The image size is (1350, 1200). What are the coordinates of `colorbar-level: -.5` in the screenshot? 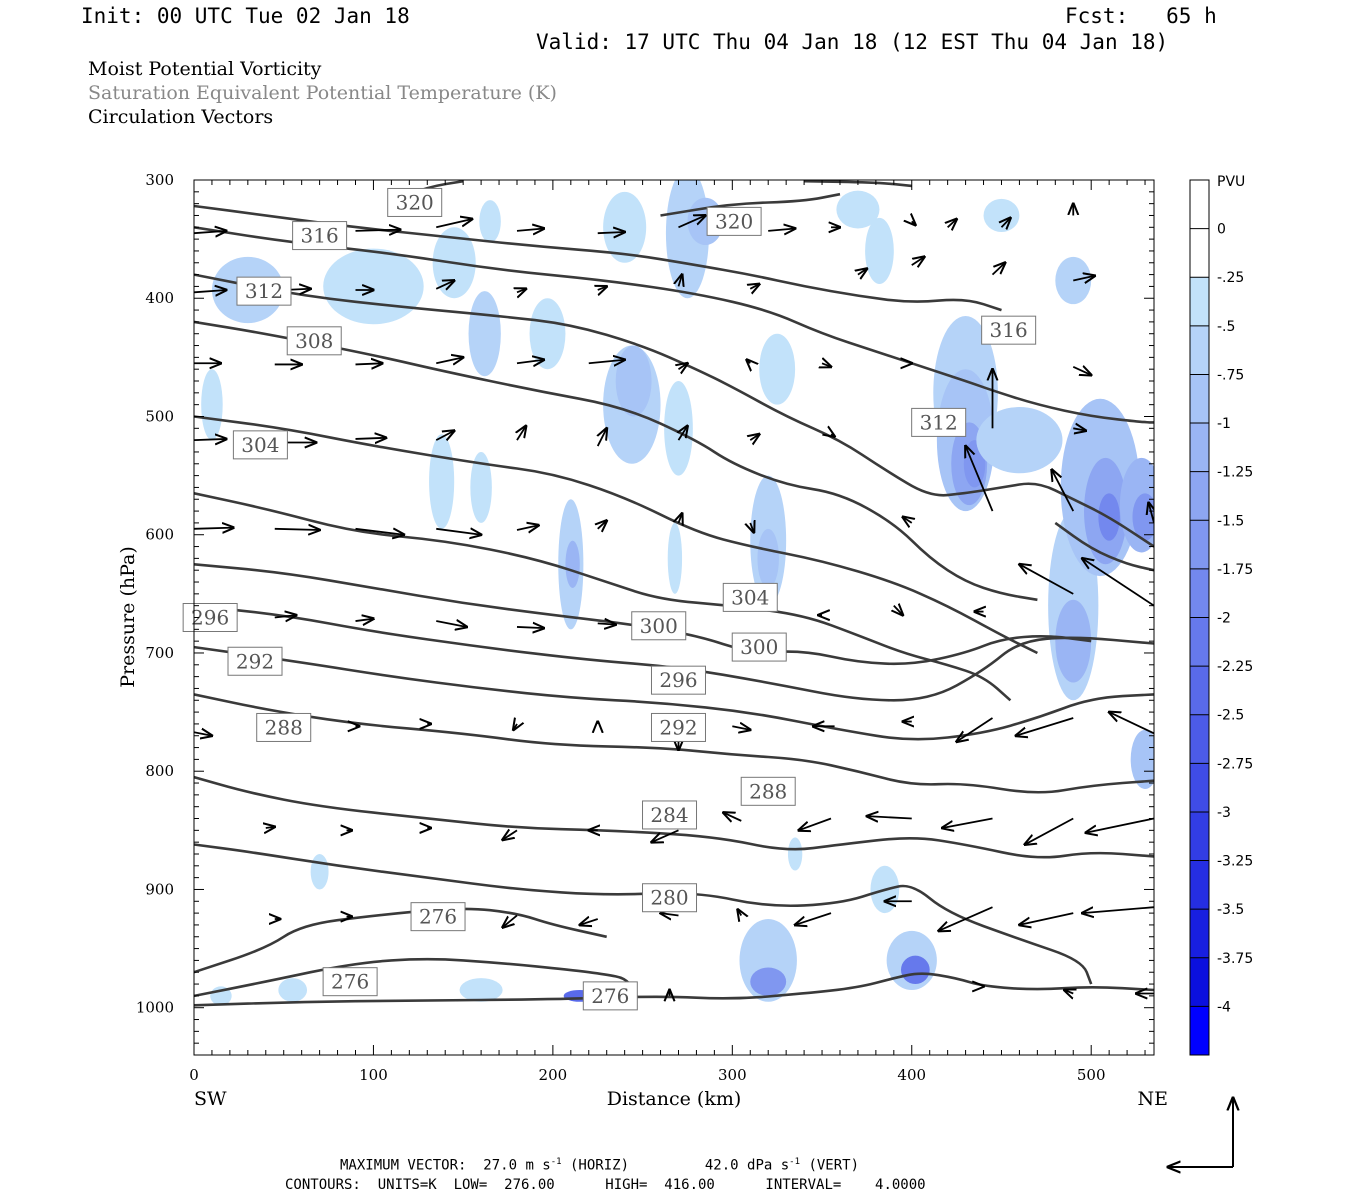 It's located at (1226, 327).